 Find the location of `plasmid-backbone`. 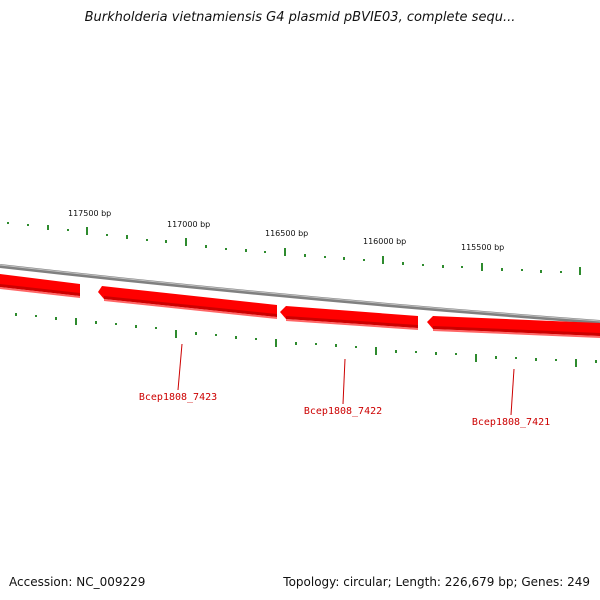

plasmid-backbone is located at coordinates (300, 294).